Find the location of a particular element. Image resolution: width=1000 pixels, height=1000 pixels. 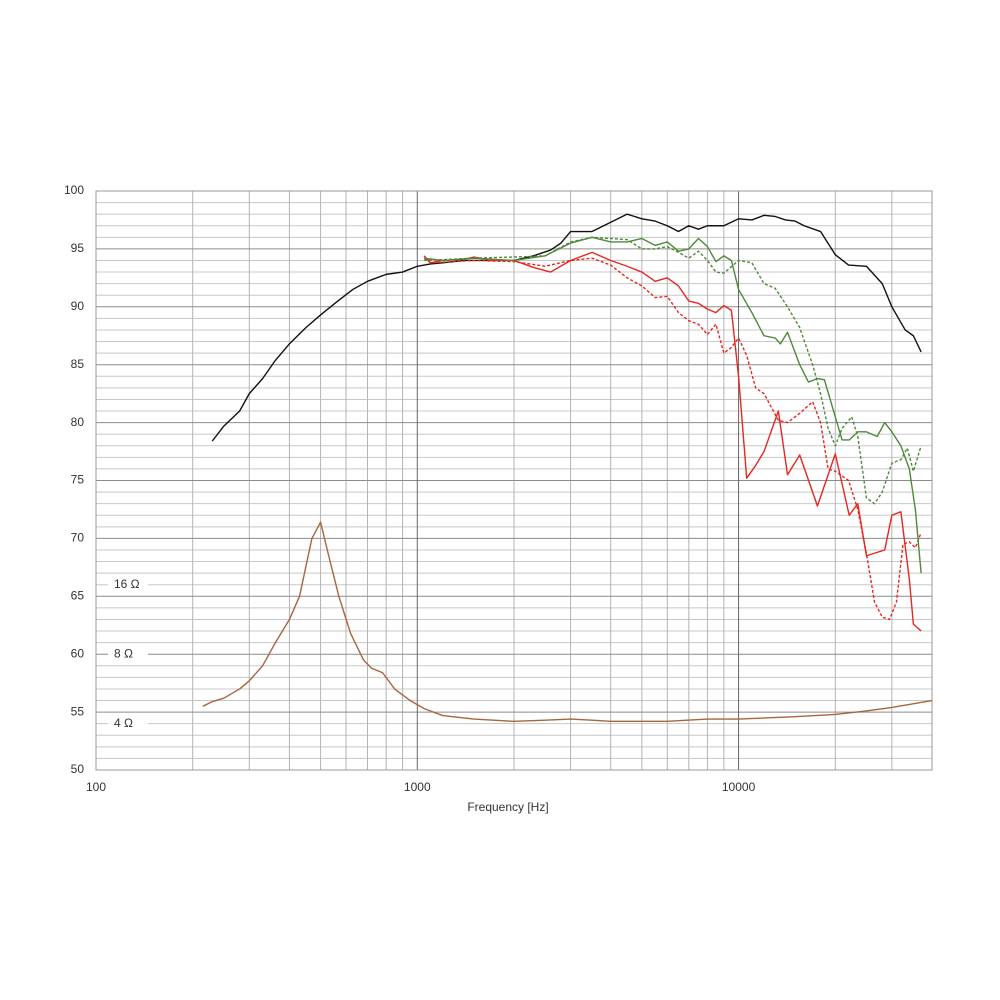

y-tick-label: 65 is located at coordinates (78, 595).